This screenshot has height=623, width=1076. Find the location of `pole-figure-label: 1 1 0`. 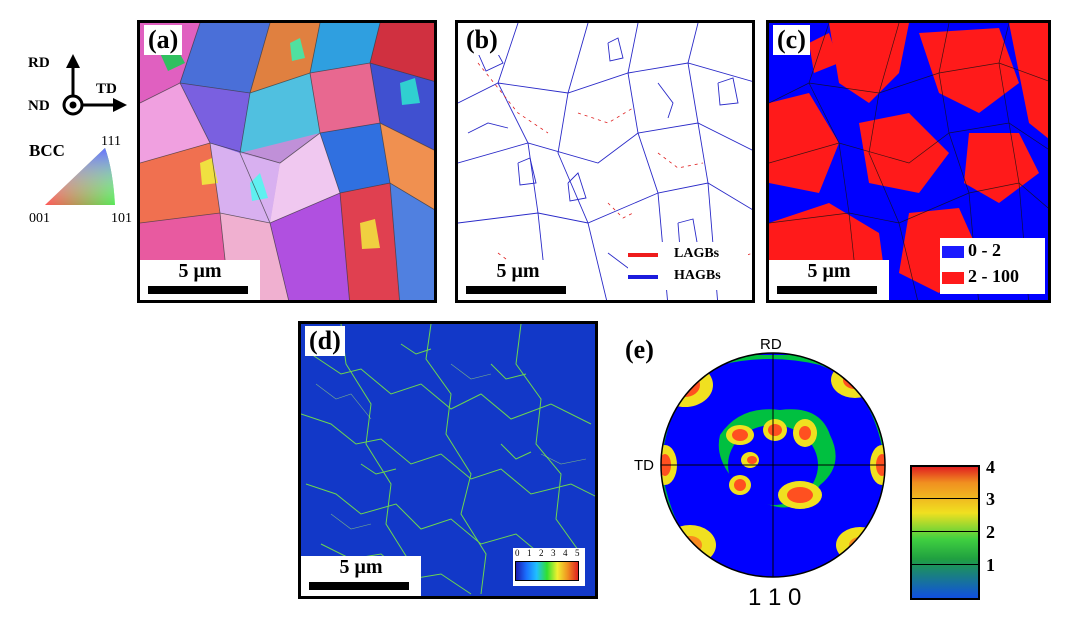

pole-figure-label: 1 1 0 is located at coordinates (774, 597).